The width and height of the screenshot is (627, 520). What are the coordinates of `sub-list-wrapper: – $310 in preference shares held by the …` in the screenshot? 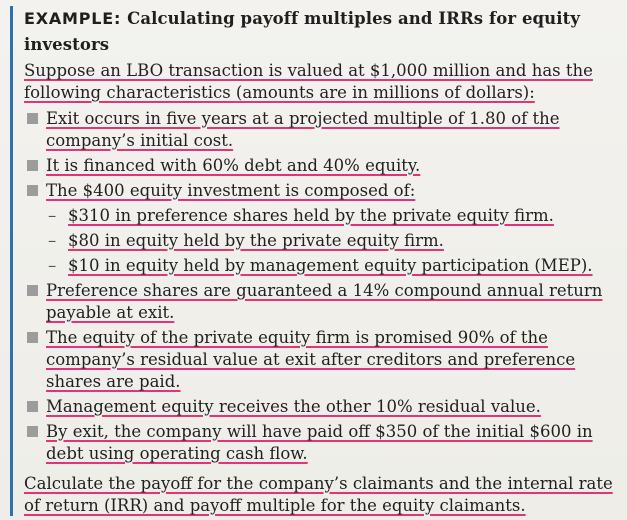 It's located at (322, 241).